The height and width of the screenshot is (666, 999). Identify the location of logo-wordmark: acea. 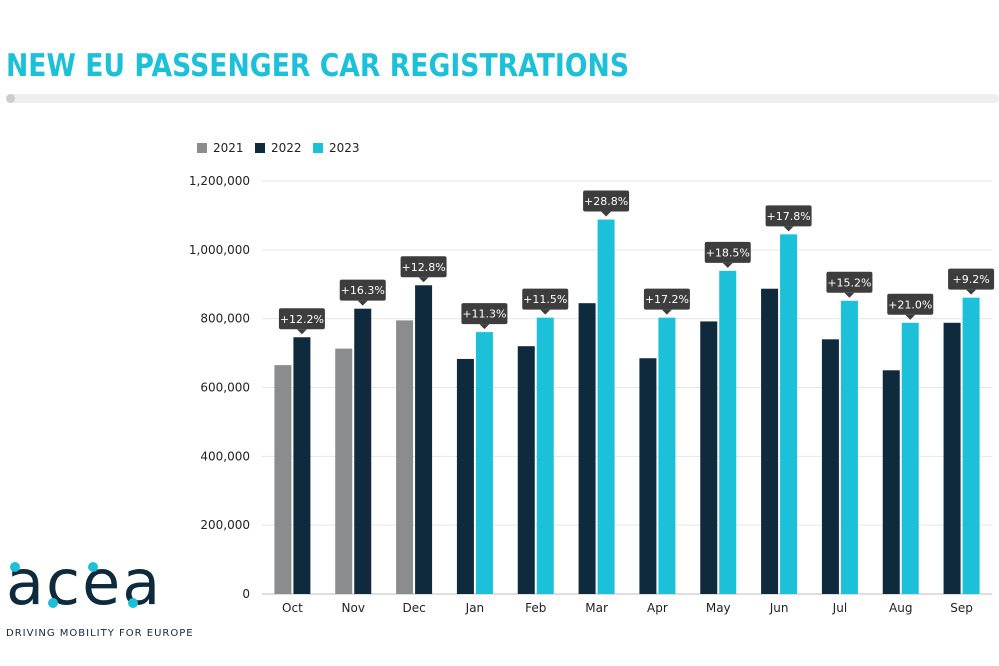
(84, 582).